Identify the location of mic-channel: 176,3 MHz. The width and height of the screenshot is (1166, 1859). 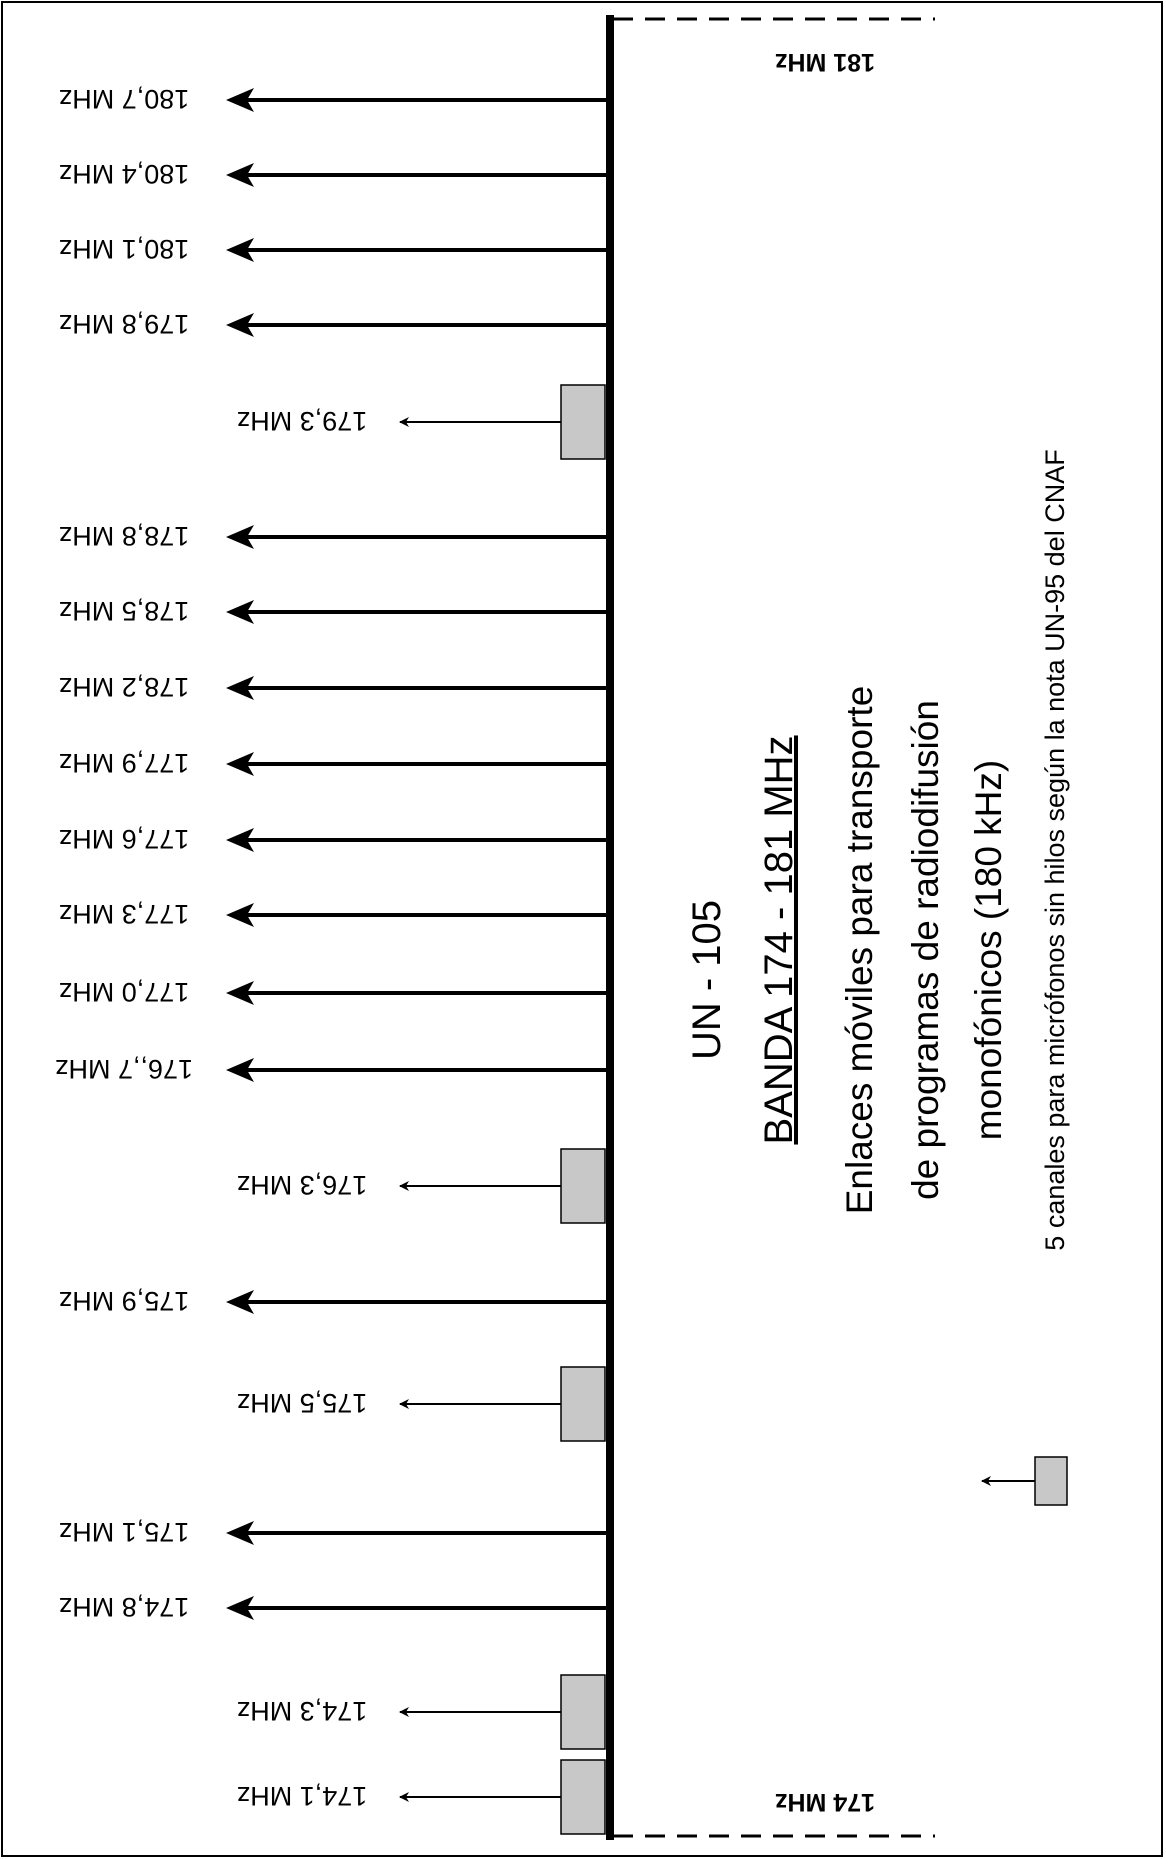
(421, 1186).